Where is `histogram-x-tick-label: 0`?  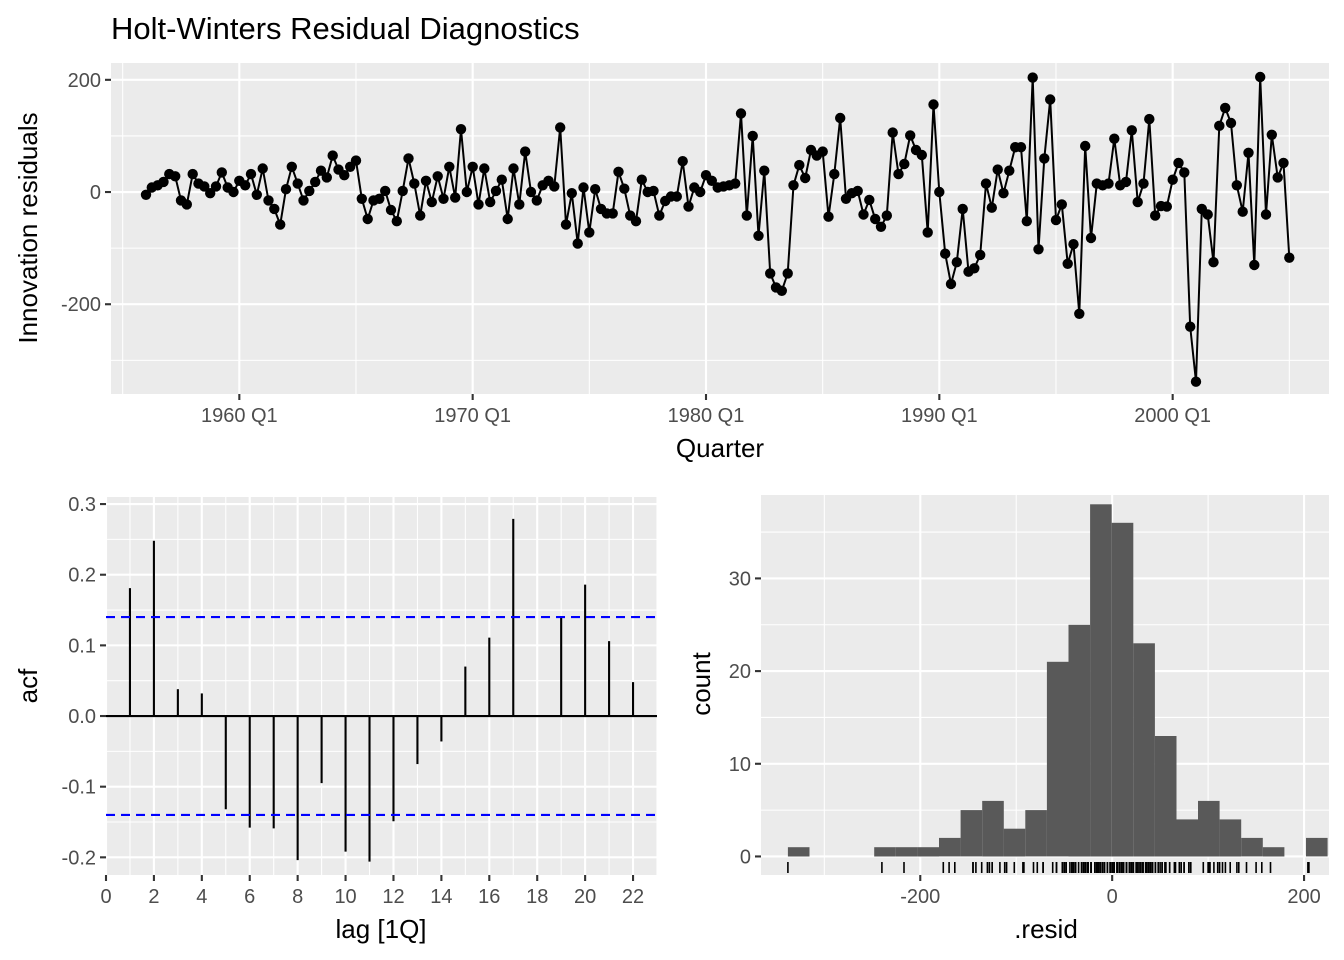 histogram-x-tick-label: 0 is located at coordinates (1112, 897).